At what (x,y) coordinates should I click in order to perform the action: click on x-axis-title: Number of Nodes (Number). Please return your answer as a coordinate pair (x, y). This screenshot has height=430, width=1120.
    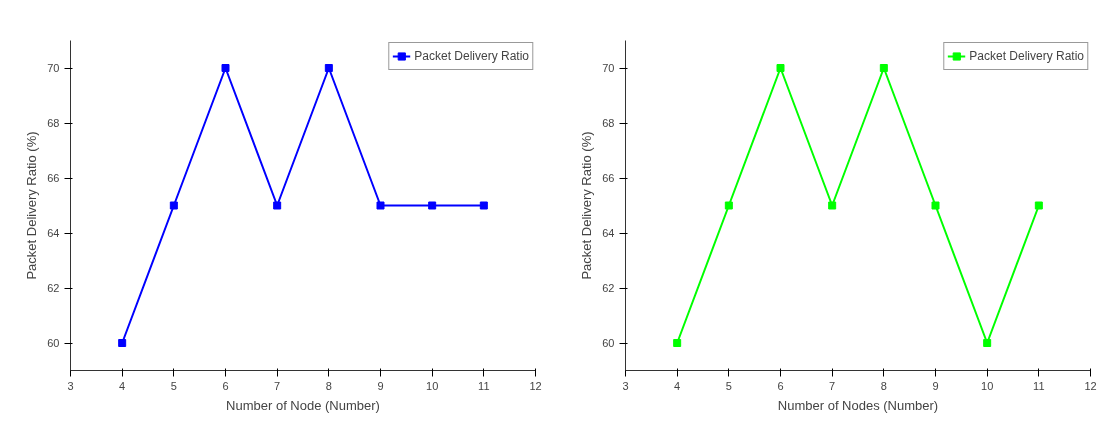
    Looking at the image, I should click on (858, 405).